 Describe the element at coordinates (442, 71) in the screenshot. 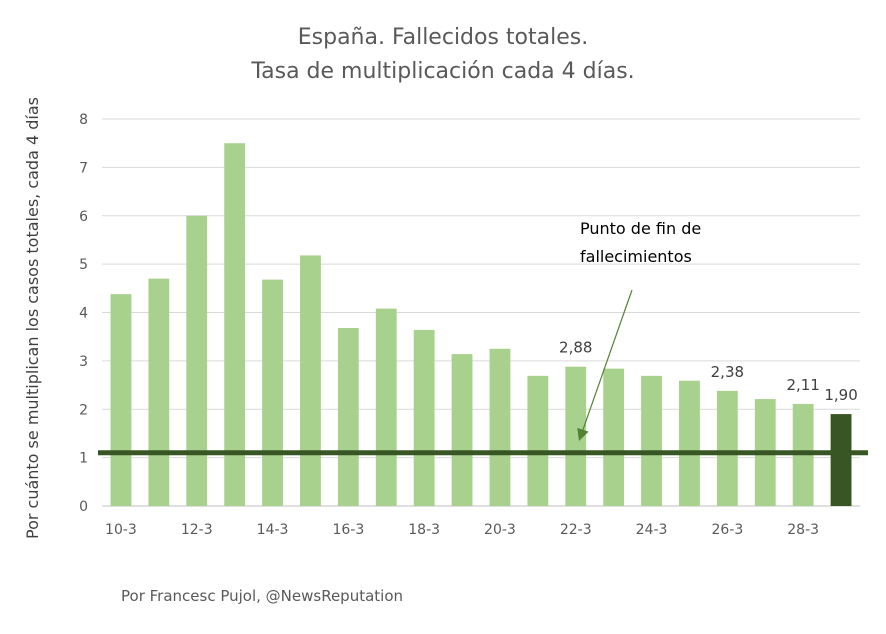

I see `chart-title-line-2: Tasa de multiplicación cada 4 días.` at that location.